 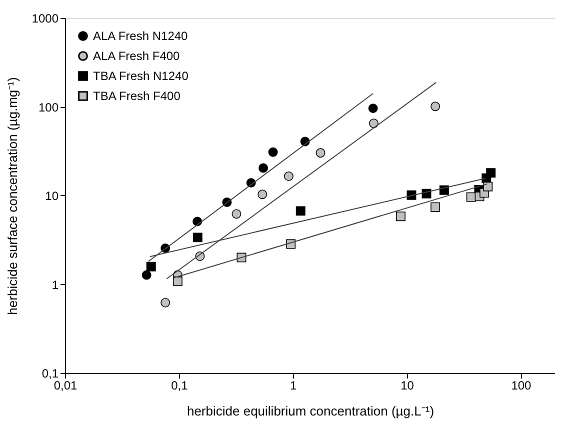 What do you see at coordinates (310, 411) in the screenshot?
I see `x-axis-title: herbicide equilibrium concentration (µg.L⁻¹)` at bounding box center [310, 411].